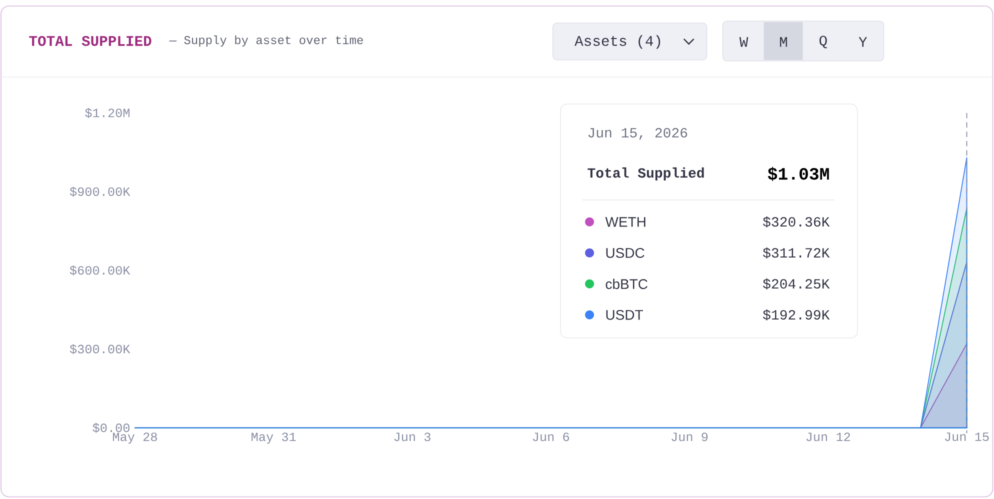 The image size is (994, 499). Describe the element at coordinates (627, 284) in the screenshot. I see `legend-label: cbBTC` at that location.